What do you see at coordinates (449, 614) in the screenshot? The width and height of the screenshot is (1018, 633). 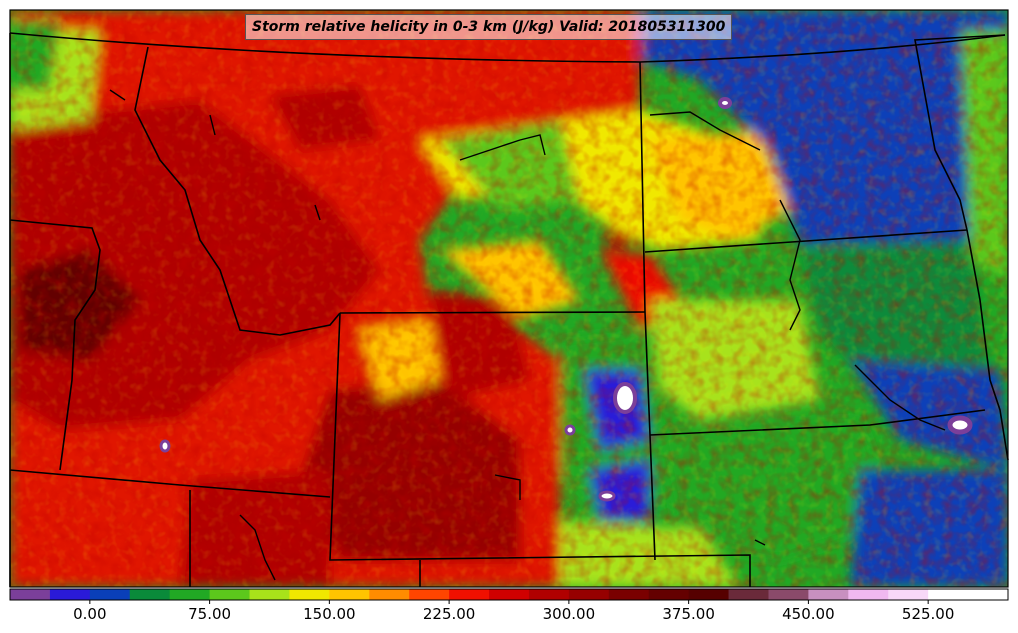 I see `colorbar-tick-label: 225.00` at bounding box center [449, 614].